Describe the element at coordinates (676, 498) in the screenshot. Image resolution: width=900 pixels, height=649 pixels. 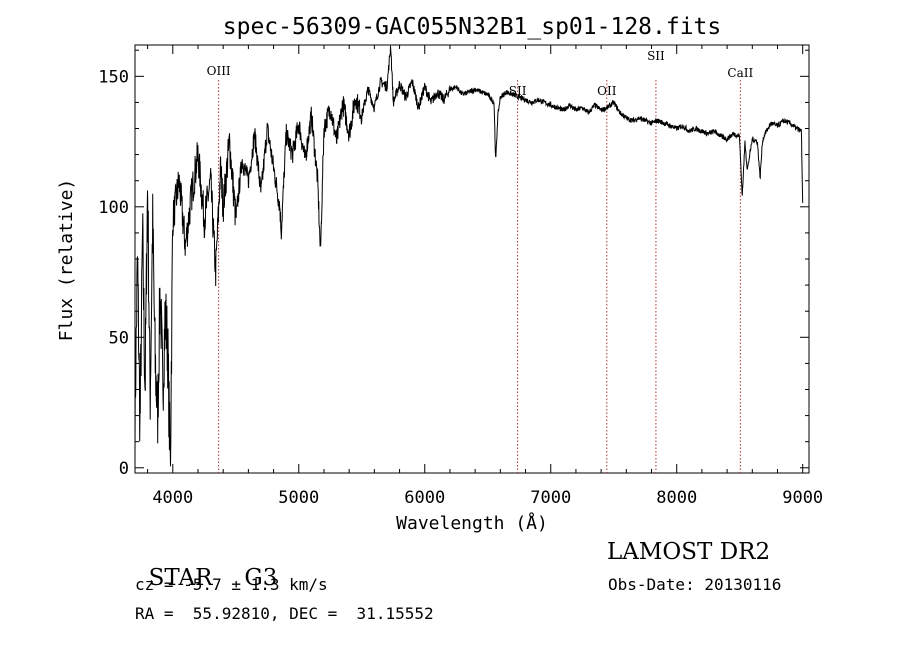
I see `x-tick-label: 8000` at that location.